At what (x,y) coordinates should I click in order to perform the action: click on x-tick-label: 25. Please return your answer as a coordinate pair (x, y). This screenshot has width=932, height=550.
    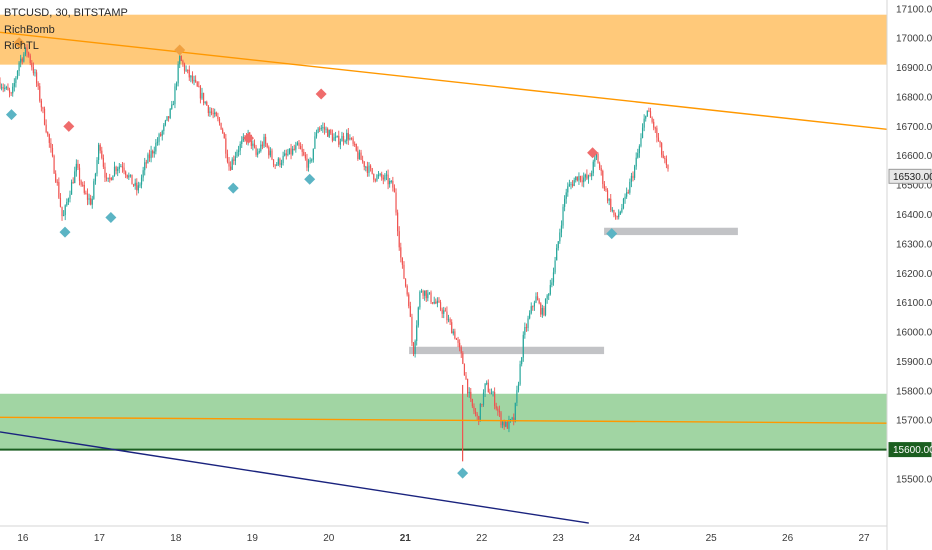
    Looking at the image, I should click on (712, 538).